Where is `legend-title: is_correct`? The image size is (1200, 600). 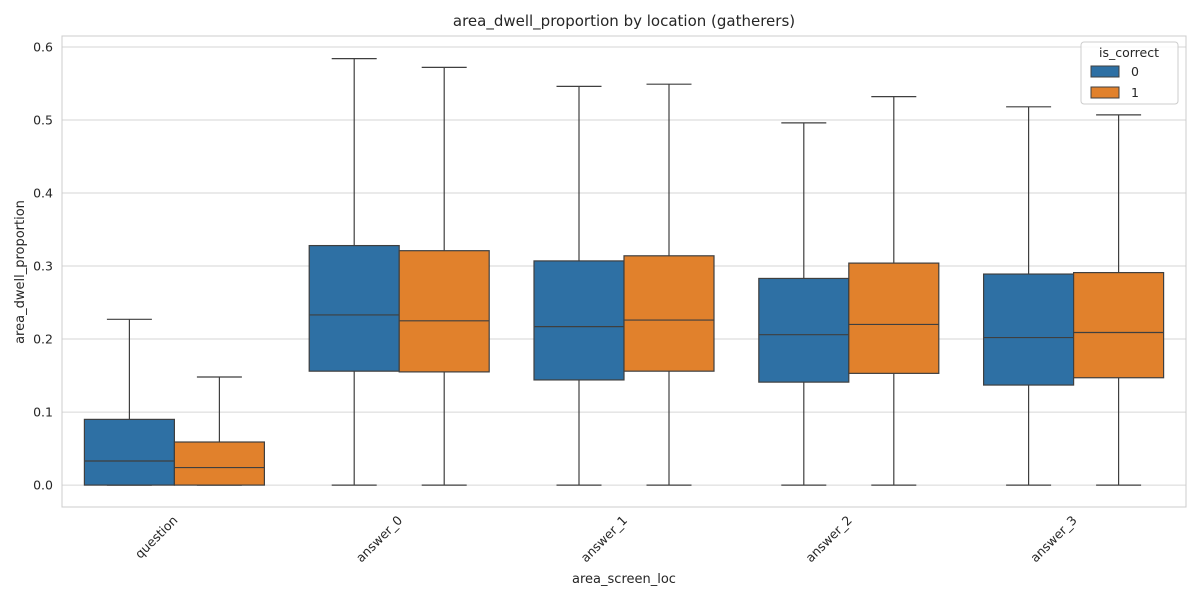 legend-title: is_correct is located at coordinates (1129, 52).